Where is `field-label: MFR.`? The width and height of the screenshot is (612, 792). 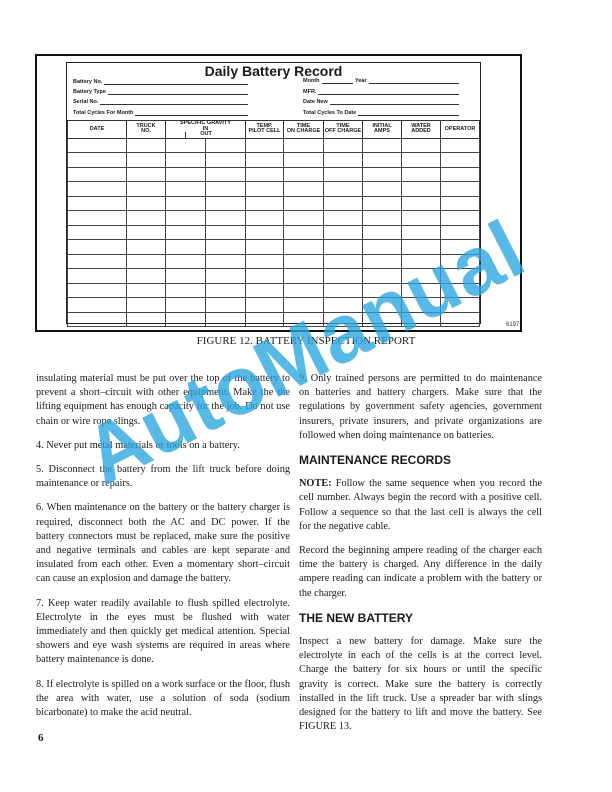 field-label: MFR. is located at coordinates (310, 92).